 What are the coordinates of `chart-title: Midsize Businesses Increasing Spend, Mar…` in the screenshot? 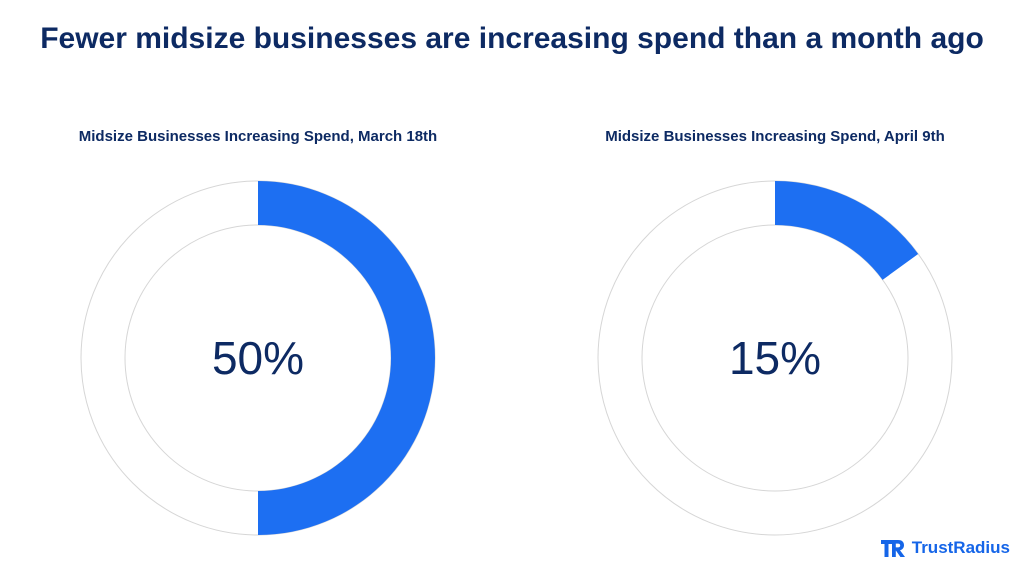 It's located at (258, 136).